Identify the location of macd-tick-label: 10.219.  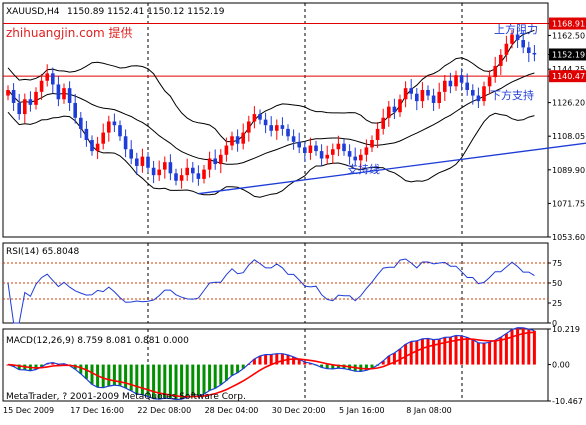
(566, 329).